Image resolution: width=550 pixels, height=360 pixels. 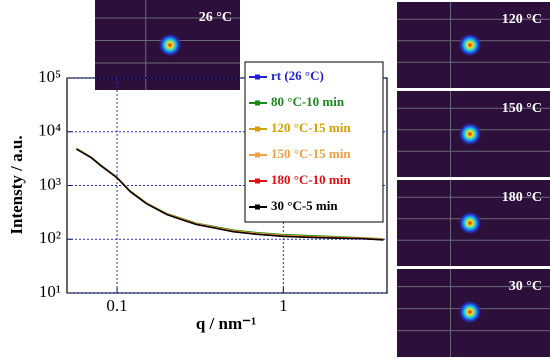 I want to click on legend, so click(x=314, y=142).